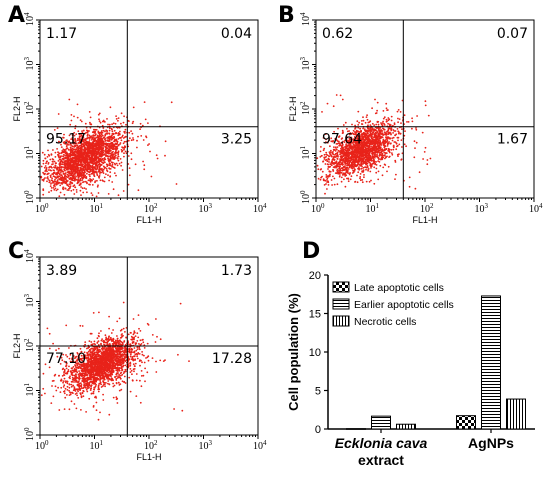 This screenshot has height=477, width=550. I want to click on y-tick-label: 10⁴, so click(305, 19).